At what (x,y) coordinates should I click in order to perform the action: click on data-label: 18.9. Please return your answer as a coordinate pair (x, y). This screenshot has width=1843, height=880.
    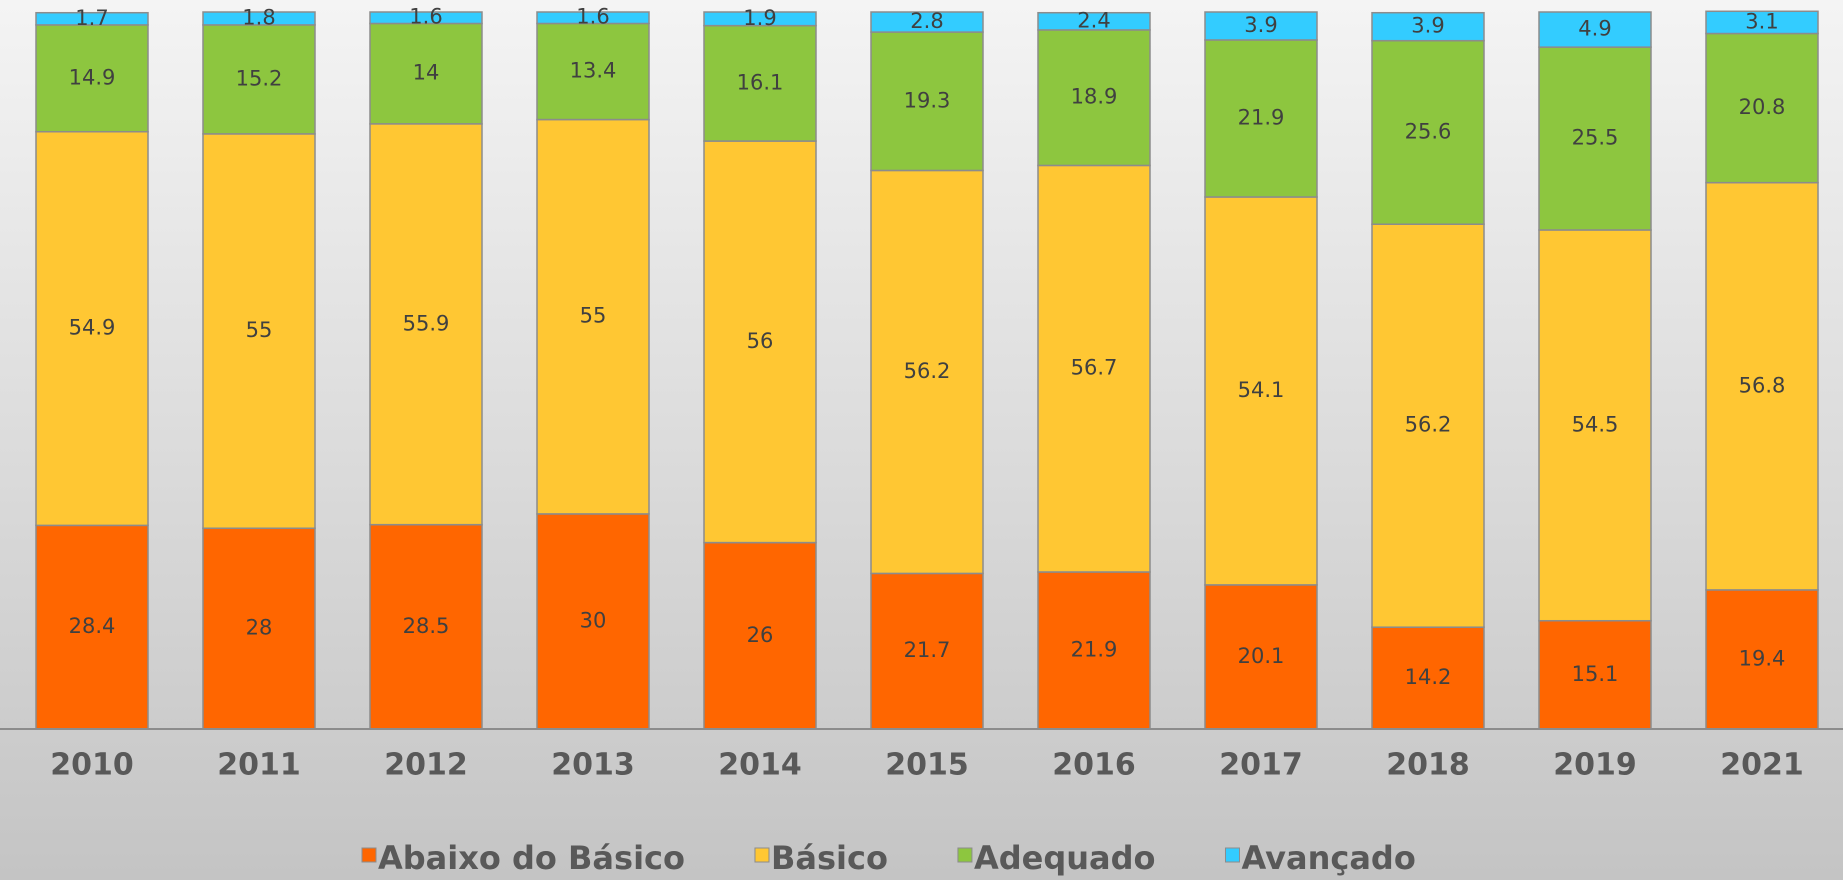
    Looking at the image, I should click on (1094, 97).